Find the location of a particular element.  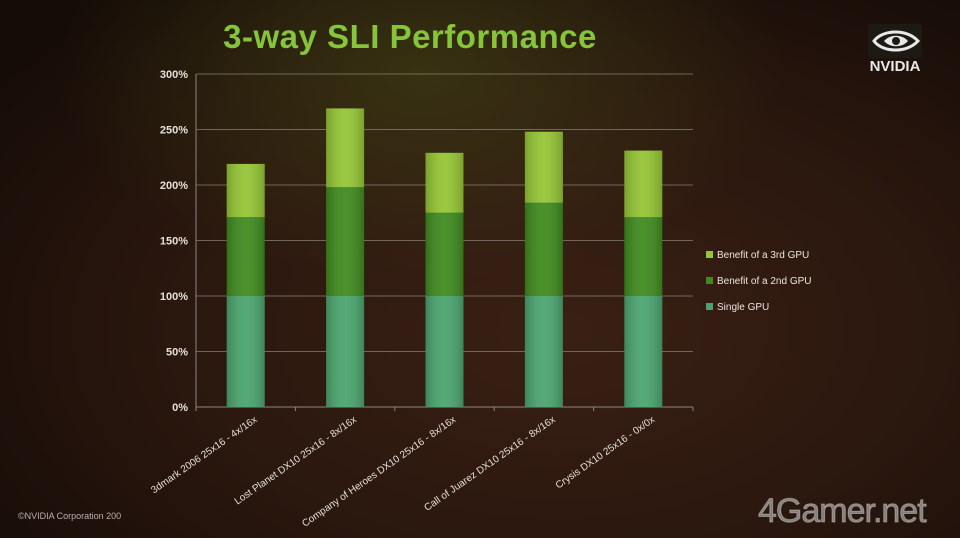

nvidia-logo-text: NVIDIA is located at coordinates (895, 66).